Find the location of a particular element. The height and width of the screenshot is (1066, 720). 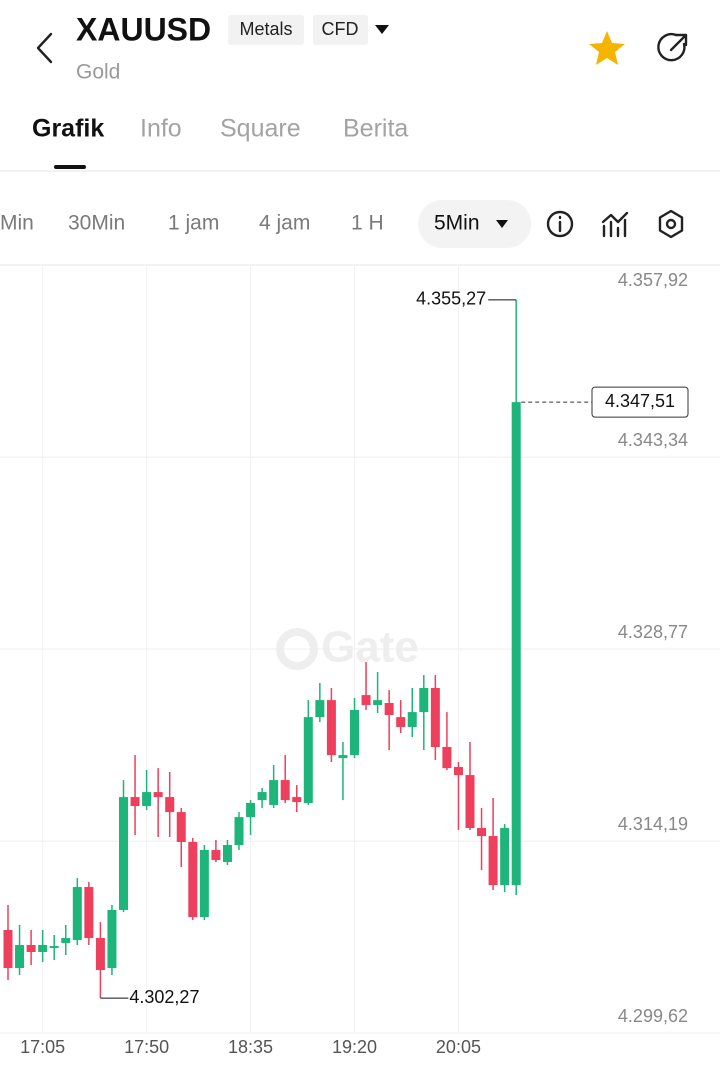

y-tick-label: 4.357,92 is located at coordinates (653, 280).